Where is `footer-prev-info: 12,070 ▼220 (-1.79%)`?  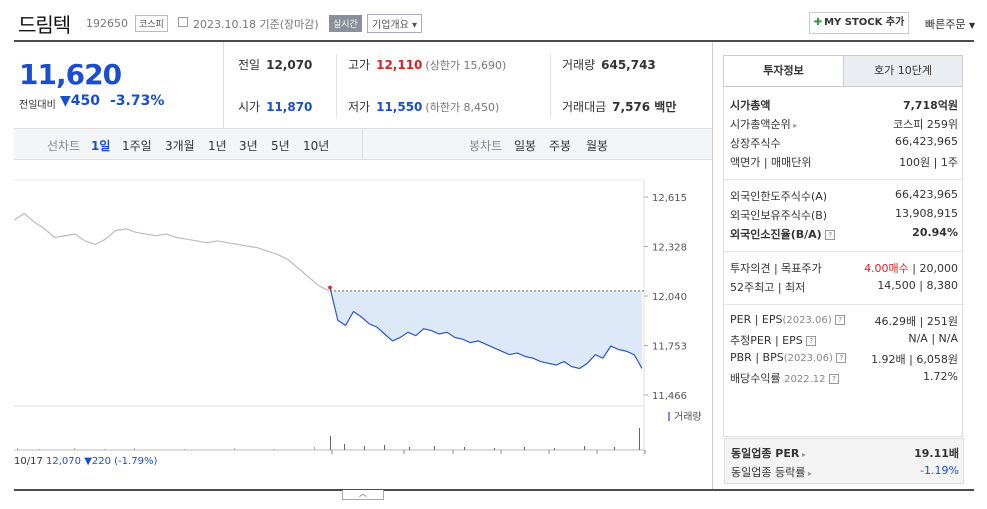
footer-prev-info: 12,070 ▼220 (-1.79%) is located at coordinates (101, 461).